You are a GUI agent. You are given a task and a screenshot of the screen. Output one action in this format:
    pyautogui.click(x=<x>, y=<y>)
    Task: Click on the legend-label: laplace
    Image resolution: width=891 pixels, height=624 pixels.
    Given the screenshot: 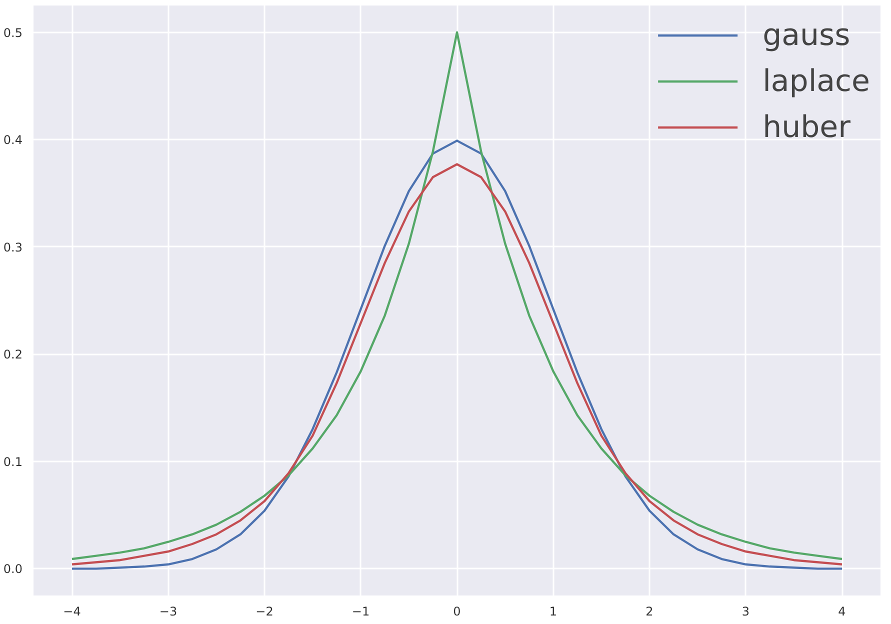 What is the action you would take?
    pyautogui.click(x=816, y=81)
    